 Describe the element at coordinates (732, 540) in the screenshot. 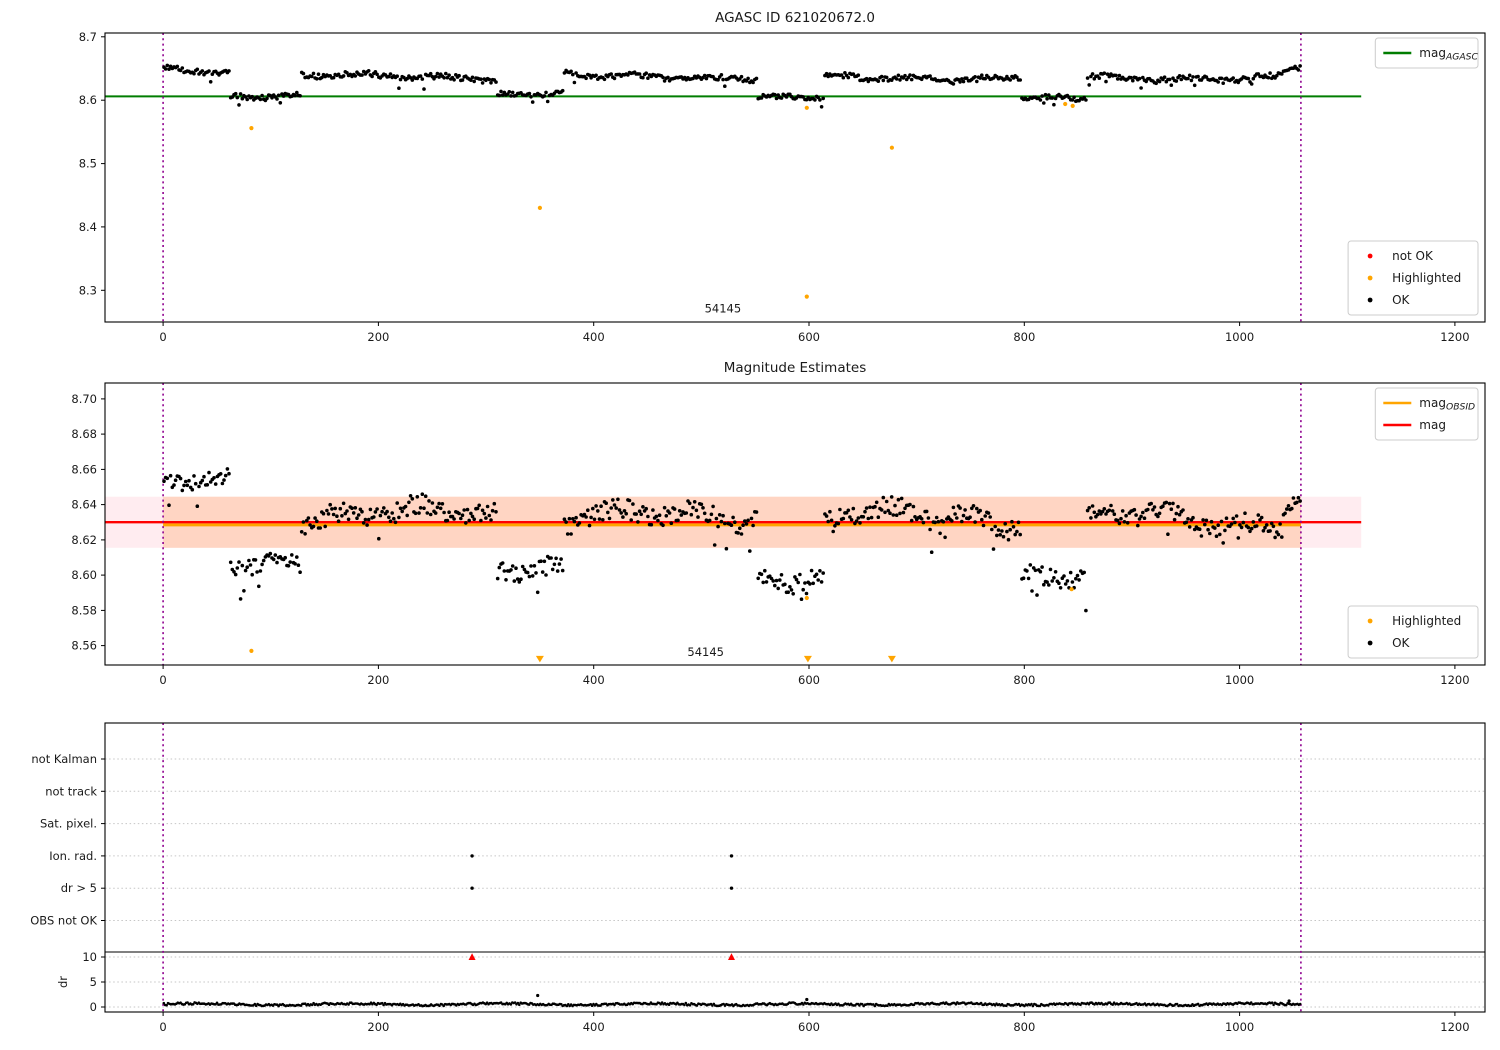

I see `scatter-ok` at that location.